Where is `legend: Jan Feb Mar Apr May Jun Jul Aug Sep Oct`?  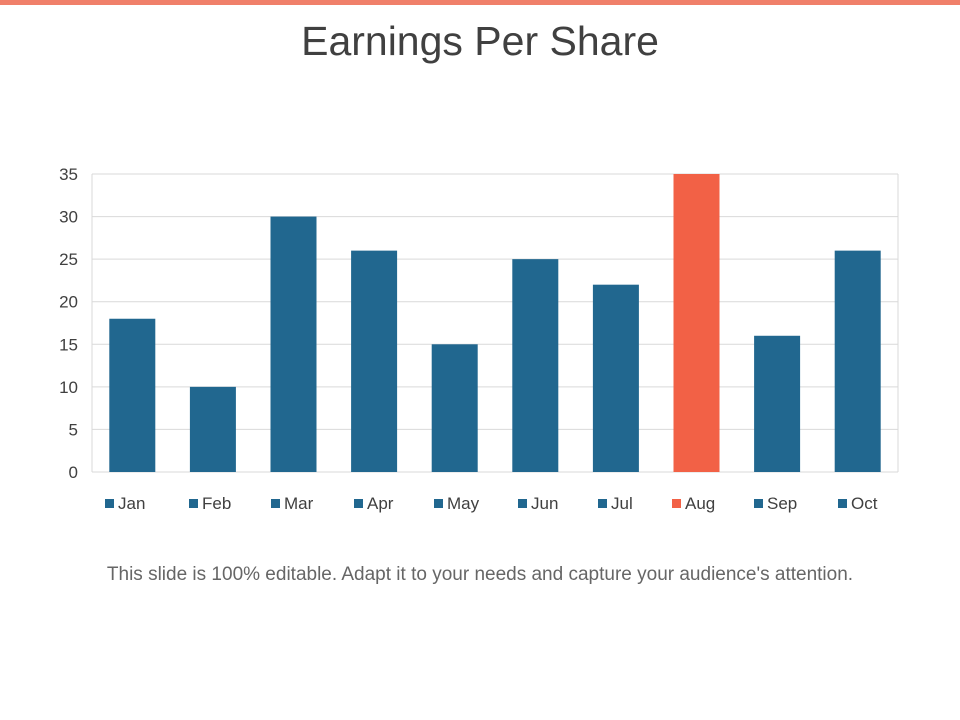 legend: Jan Feb Mar Apr May Jun Jul Aug Sep Oct is located at coordinates (491, 503).